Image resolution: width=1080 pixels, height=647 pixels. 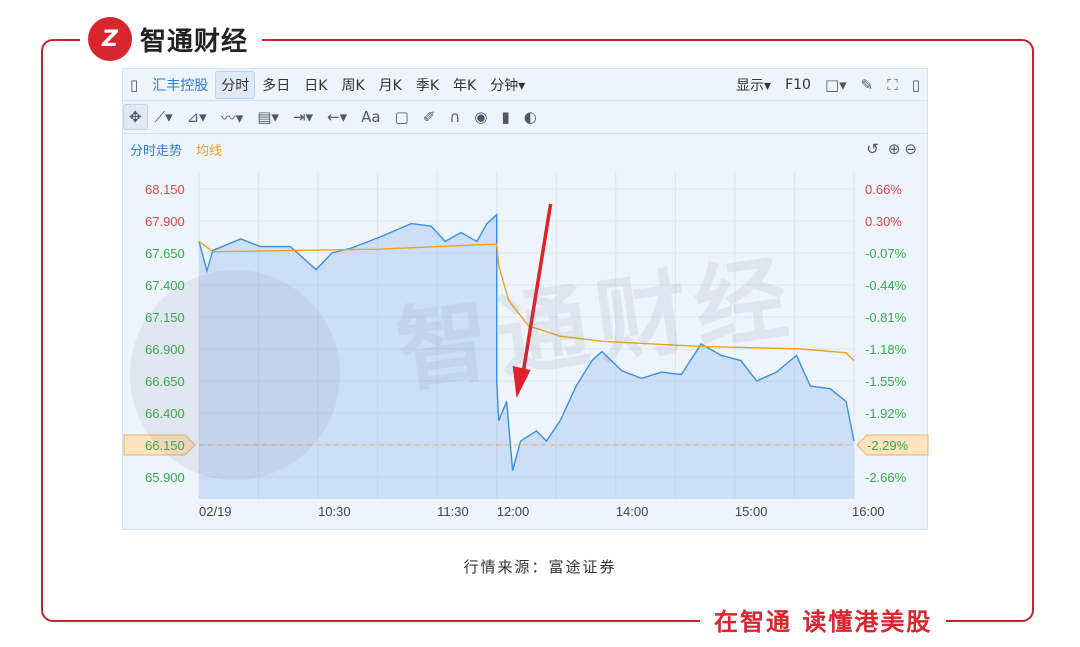 I want to click on f10-button: F10, so click(x=798, y=84).